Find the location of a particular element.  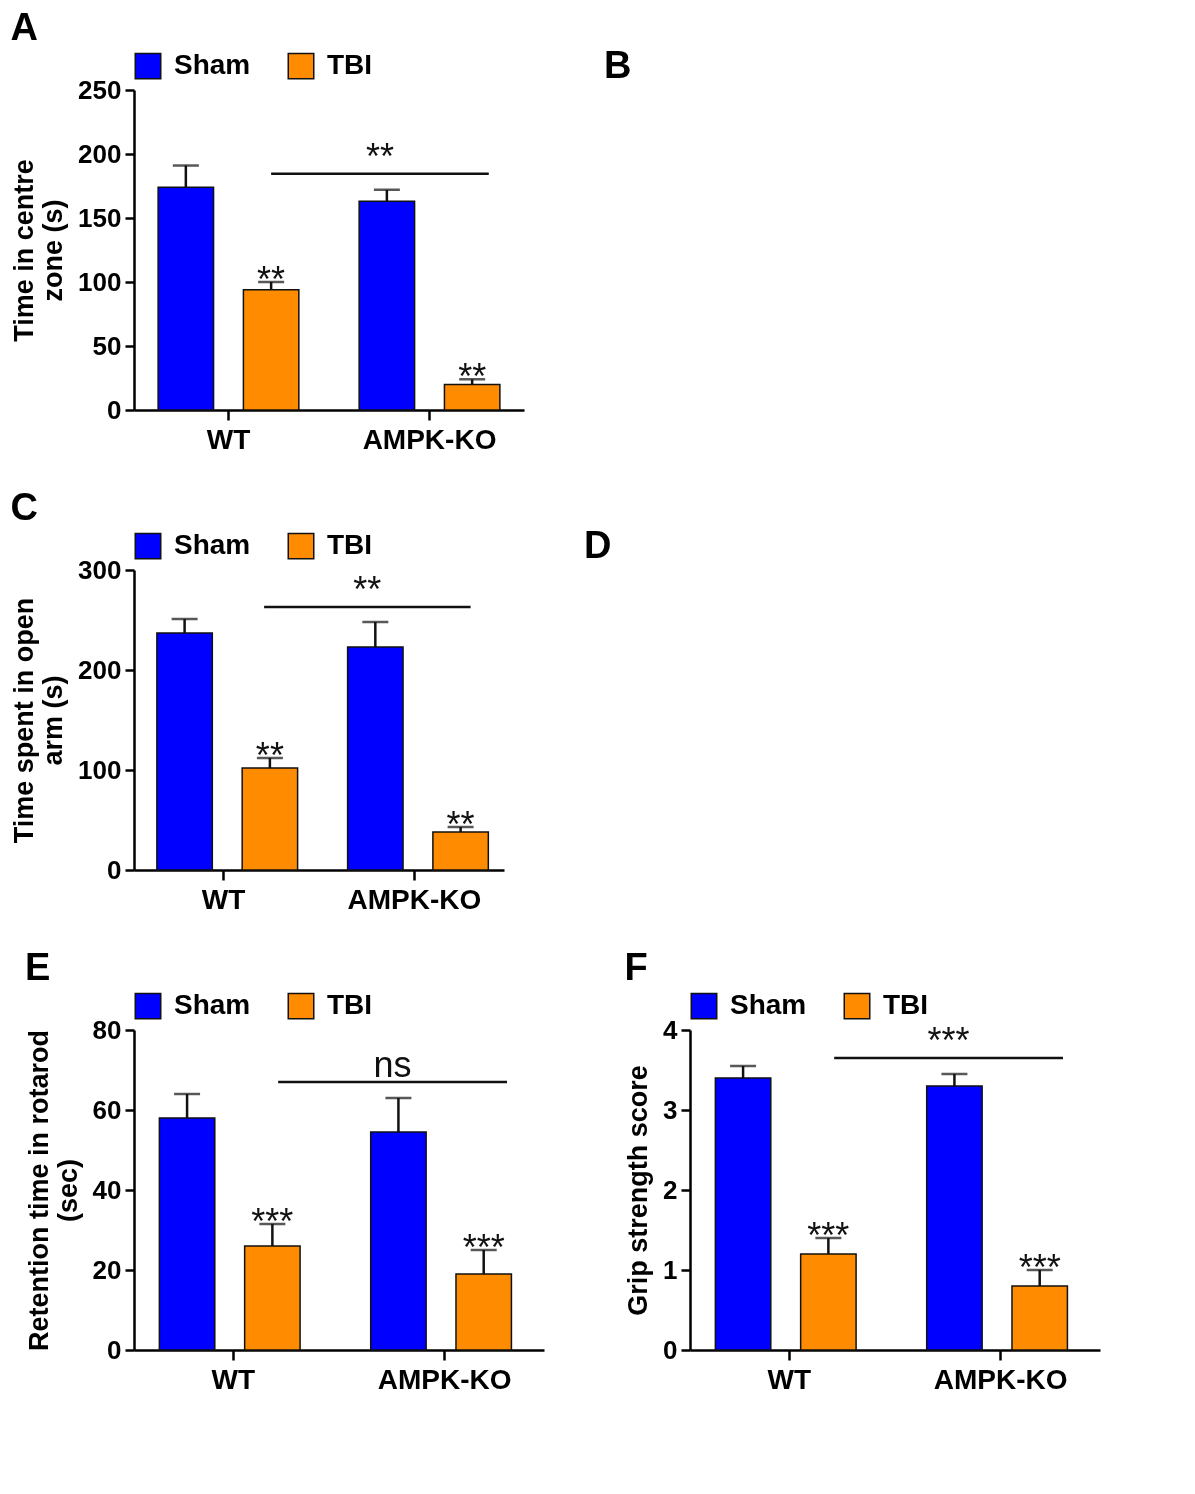

y-axis-title: Time in centre zone (s) is located at coordinates (39, 250).